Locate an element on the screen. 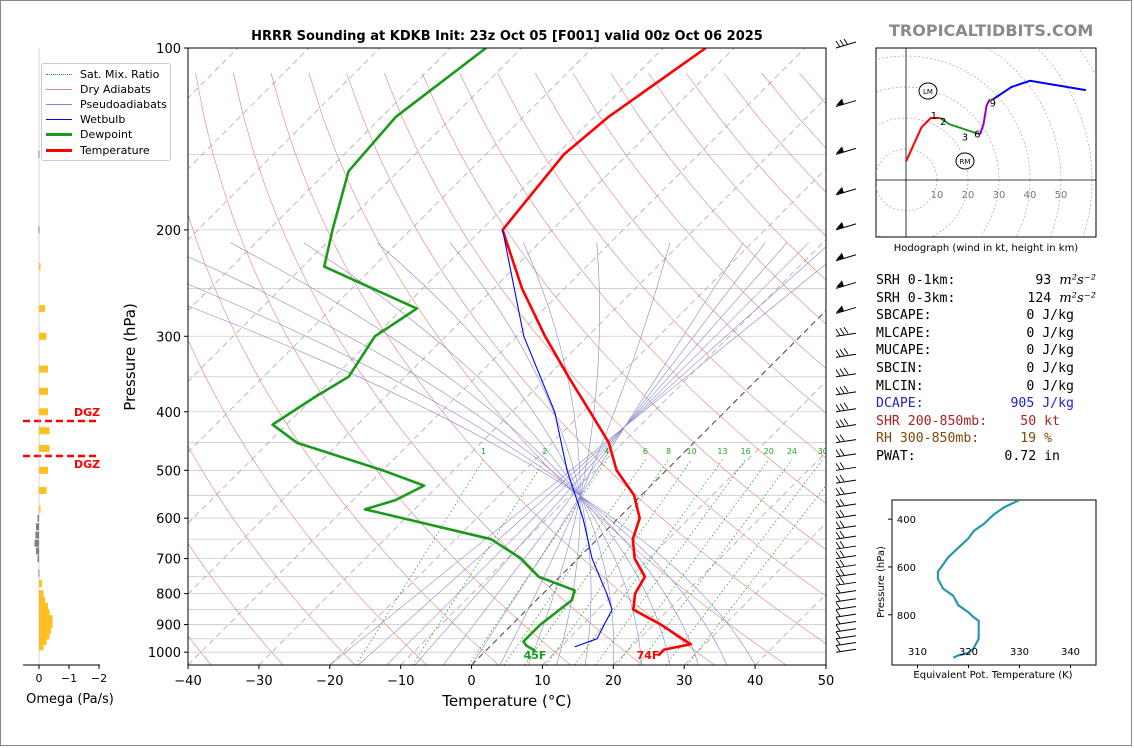 The width and height of the screenshot is (1134, 748). hodograph-ring-label: 30 is located at coordinates (999, 195).